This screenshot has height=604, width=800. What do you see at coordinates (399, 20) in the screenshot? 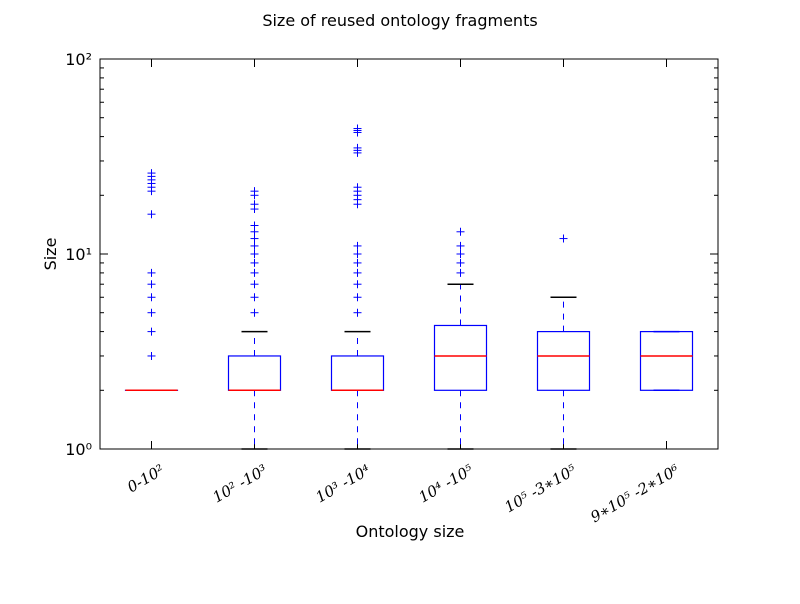
I see `chart-title: Size of reused ontology fragments` at bounding box center [399, 20].